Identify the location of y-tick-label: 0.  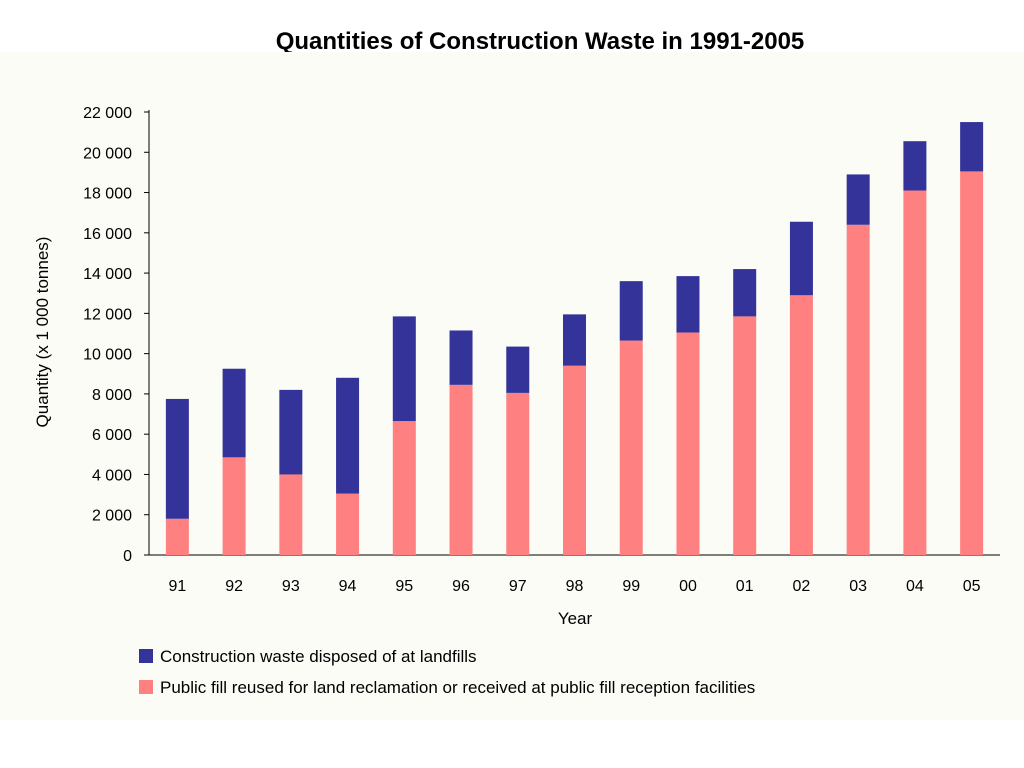
(127, 556).